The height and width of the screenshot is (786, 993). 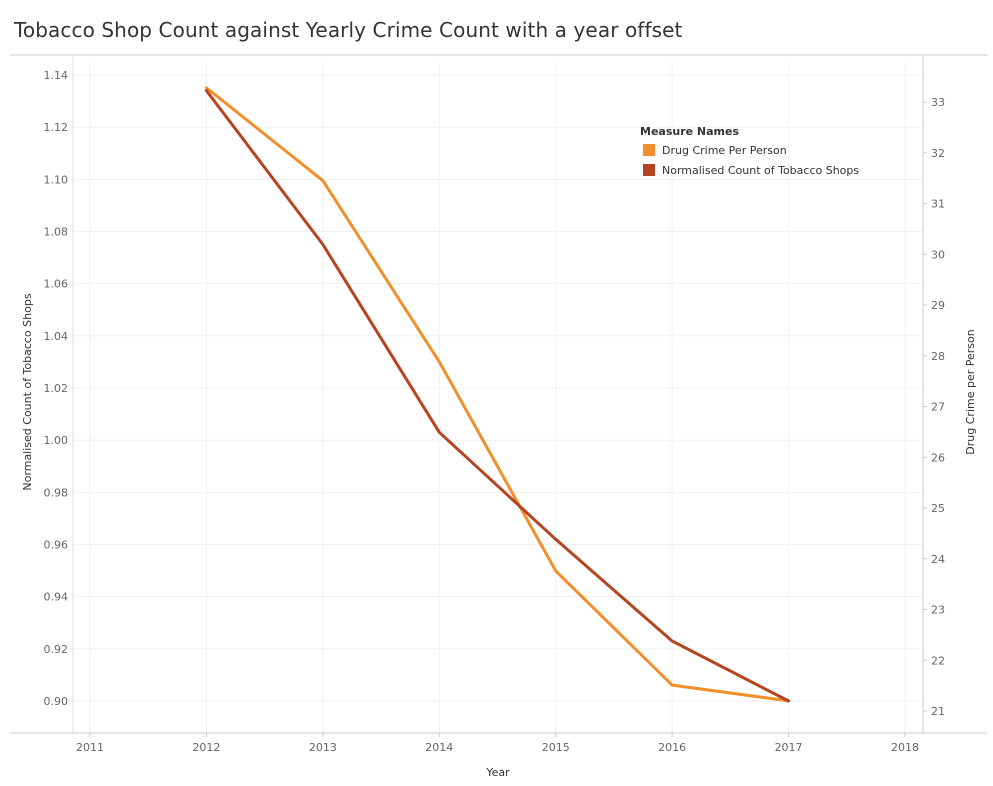 I want to click on x-tick-label: 2017, so click(x=789, y=747).